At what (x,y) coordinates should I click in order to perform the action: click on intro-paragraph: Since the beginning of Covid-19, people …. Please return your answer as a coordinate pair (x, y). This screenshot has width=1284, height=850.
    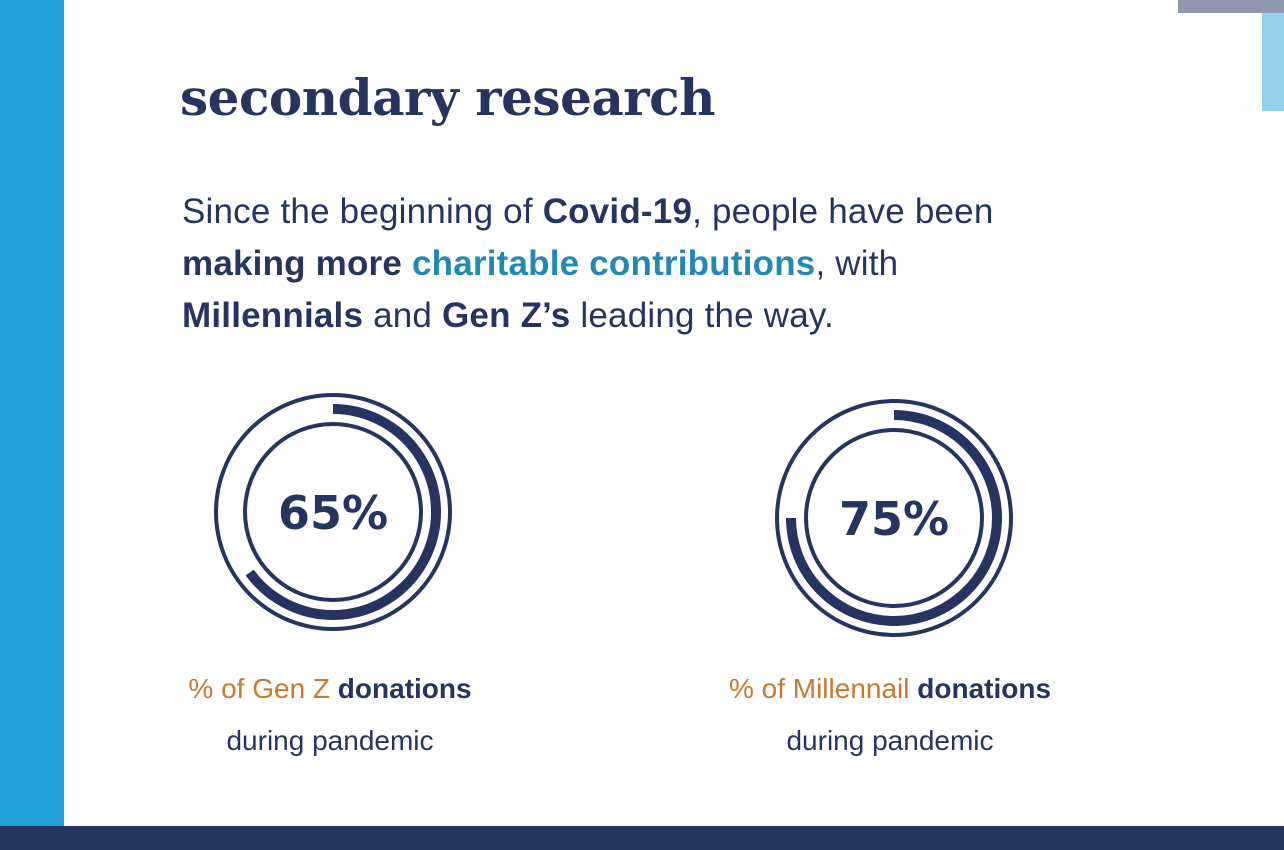
    Looking at the image, I should click on (588, 263).